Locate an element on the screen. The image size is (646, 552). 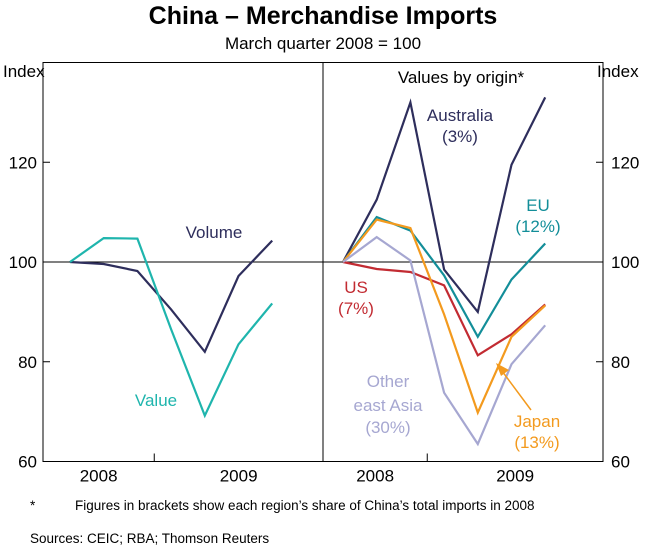
label-other-east-asia-share: (30%) is located at coordinates (387, 427).